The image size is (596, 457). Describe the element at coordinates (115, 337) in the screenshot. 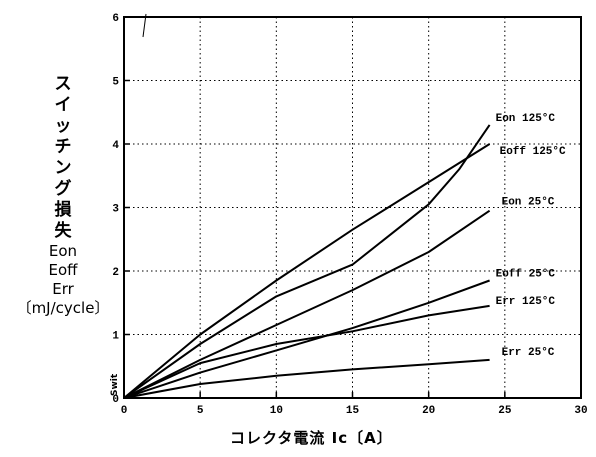

I see `y-tick-label: 1` at that location.